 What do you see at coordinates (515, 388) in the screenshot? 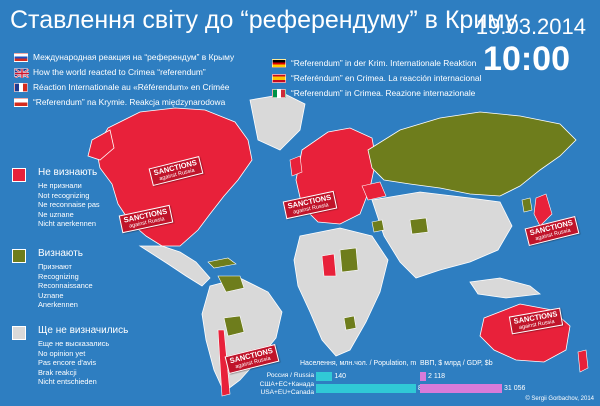
I see `gdp-value: 31 056` at bounding box center [515, 388].